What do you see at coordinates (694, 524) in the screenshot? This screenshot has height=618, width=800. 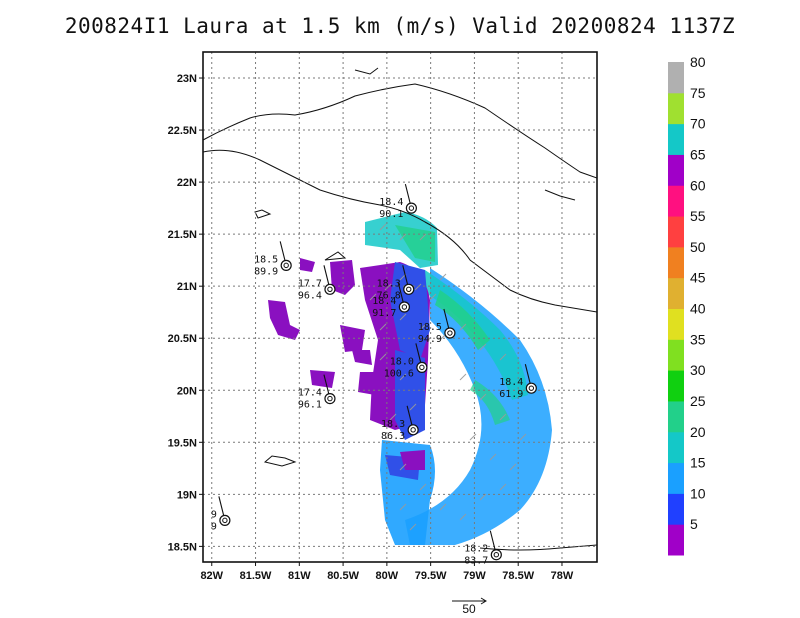 I see `colorbar-label: 5` at bounding box center [694, 524].